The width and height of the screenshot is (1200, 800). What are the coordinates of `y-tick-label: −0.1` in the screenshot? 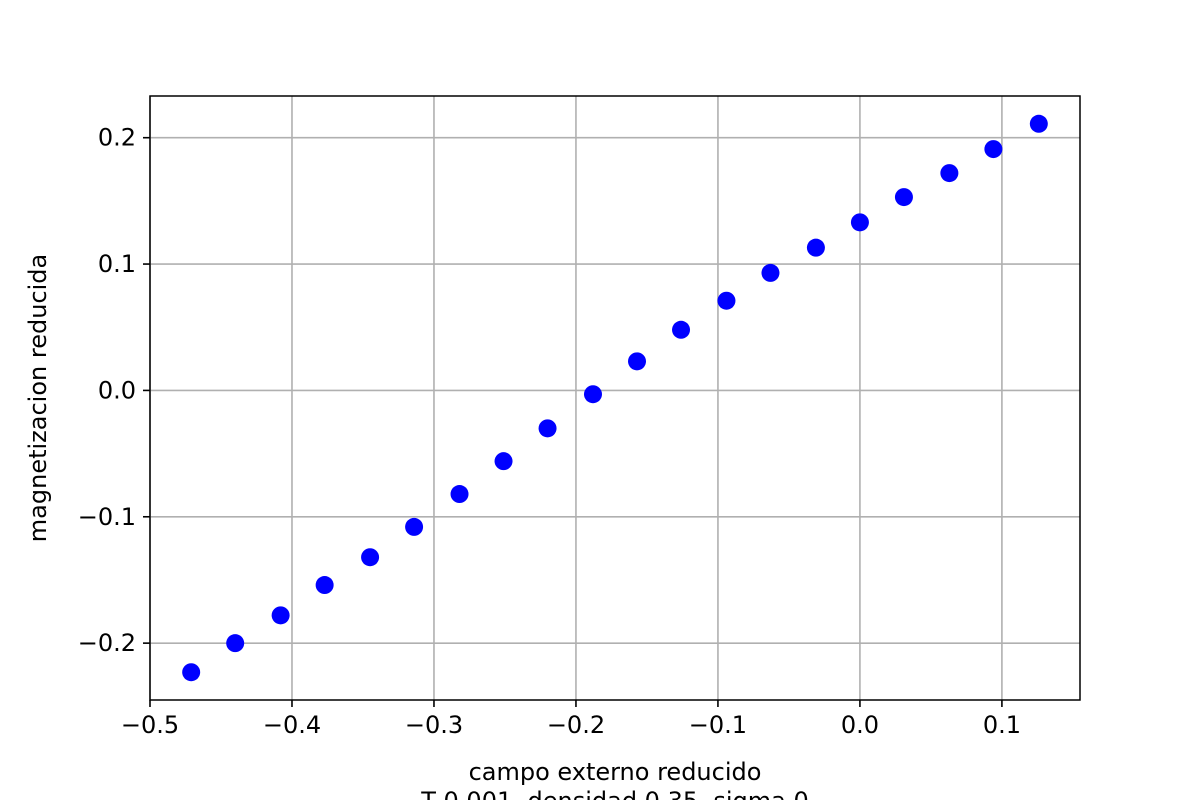 It's located at (107, 517).